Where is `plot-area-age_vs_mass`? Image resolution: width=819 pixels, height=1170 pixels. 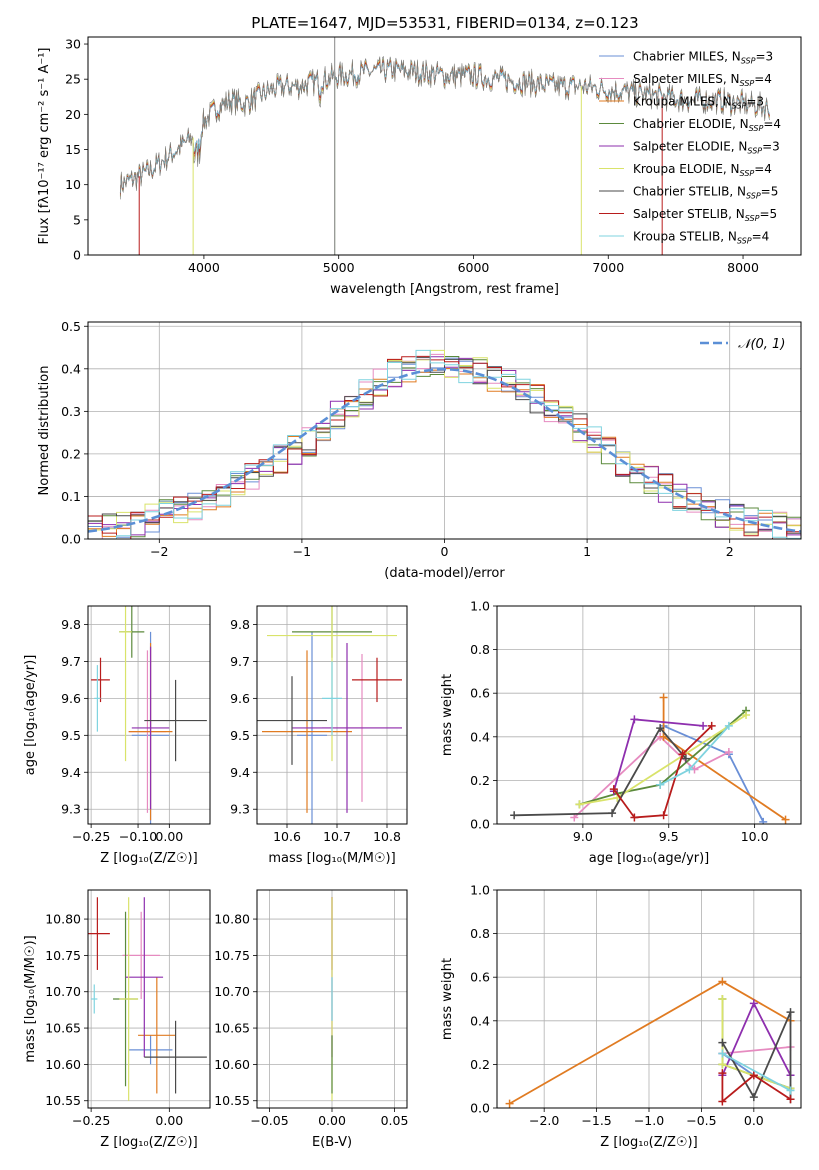 plot-area-age_vs_mass is located at coordinates (329, 715).